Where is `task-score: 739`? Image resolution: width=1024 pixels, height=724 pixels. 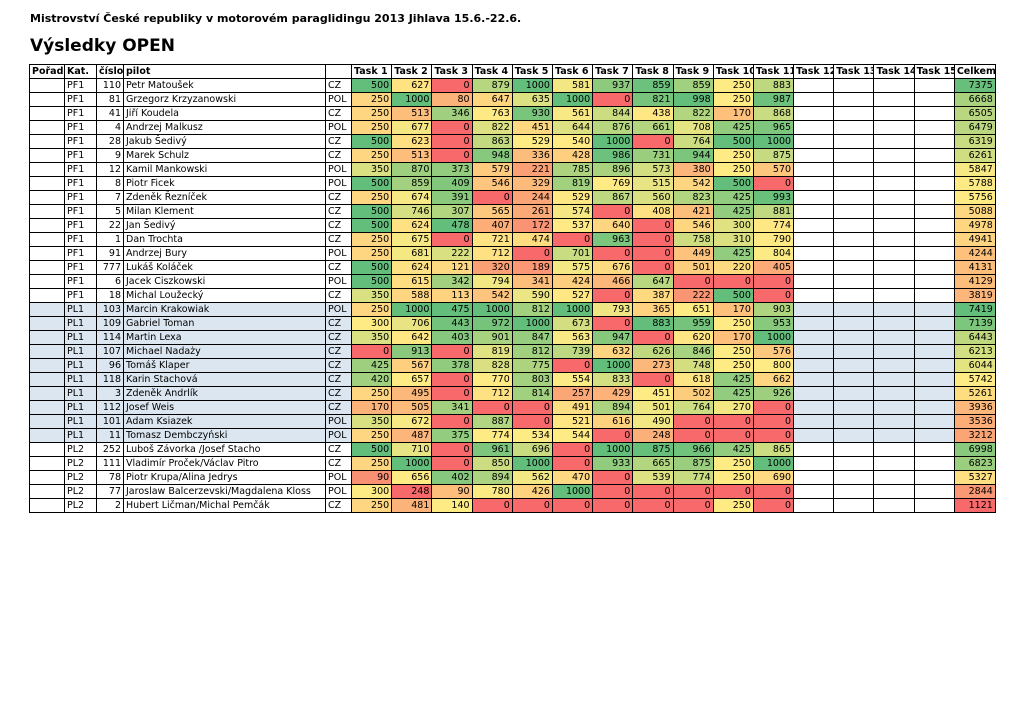
task-score: 739 is located at coordinates (572, 351).